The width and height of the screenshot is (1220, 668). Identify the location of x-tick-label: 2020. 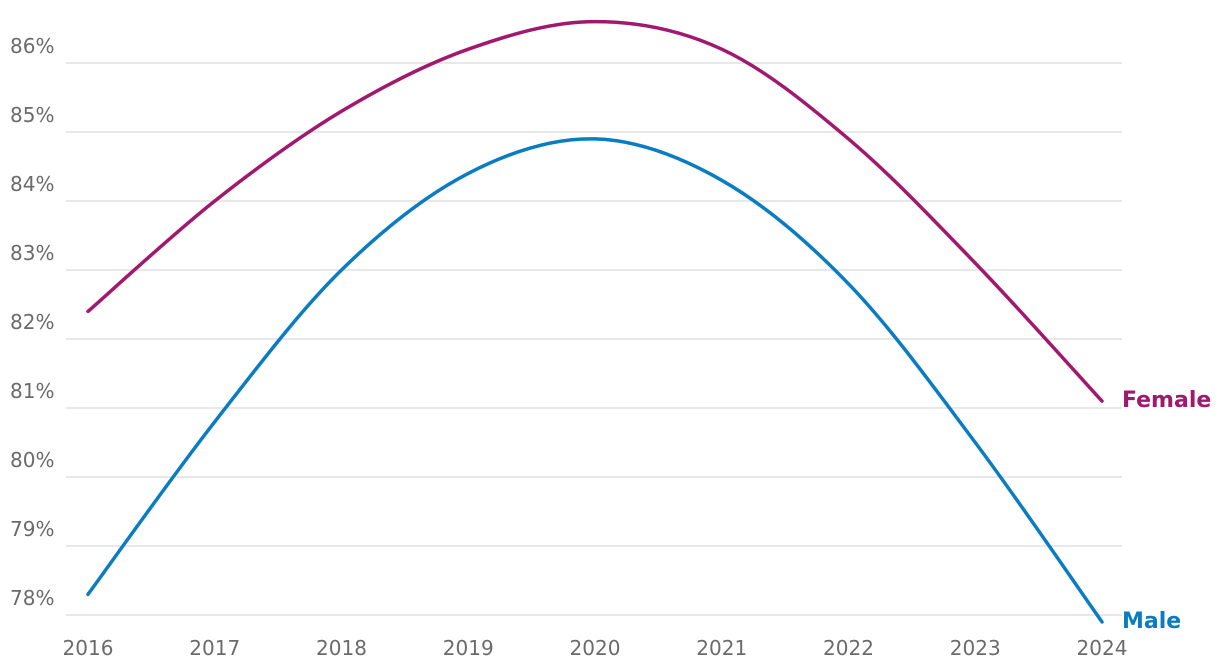
(595, 648).